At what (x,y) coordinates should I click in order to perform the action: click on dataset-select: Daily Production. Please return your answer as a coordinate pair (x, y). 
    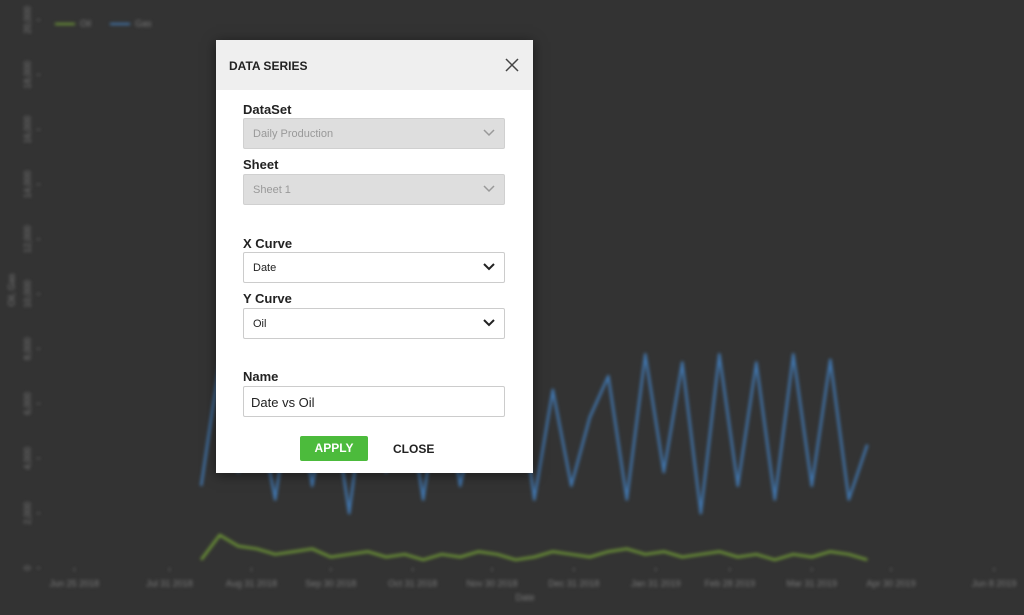
    Looking at the image, I should click on (374, 133).